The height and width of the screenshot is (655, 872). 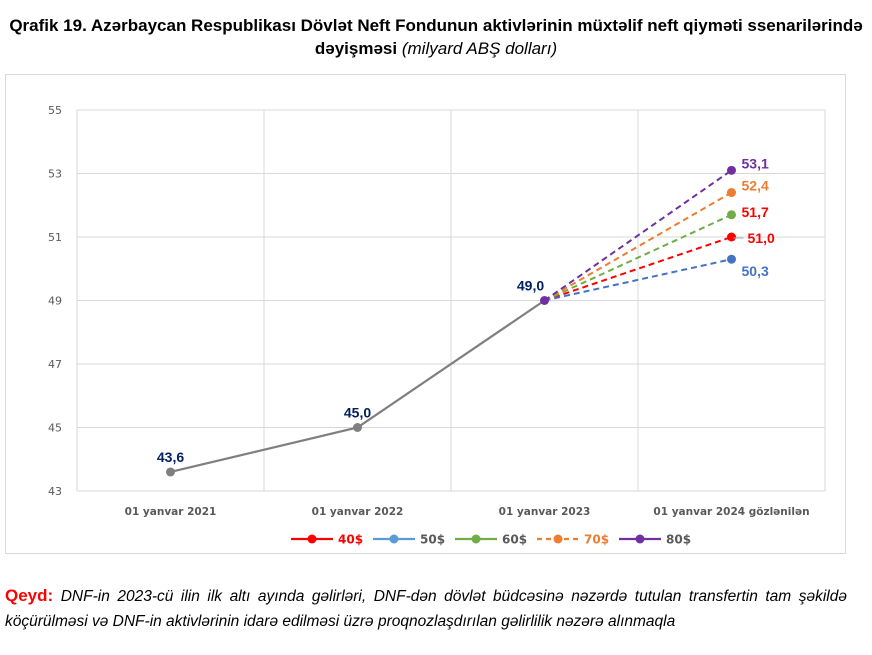 What do you see at coordinates (755, 186) in the screenshot?
I see `series-data-label: 52,4` at bounding box center [755, 186].